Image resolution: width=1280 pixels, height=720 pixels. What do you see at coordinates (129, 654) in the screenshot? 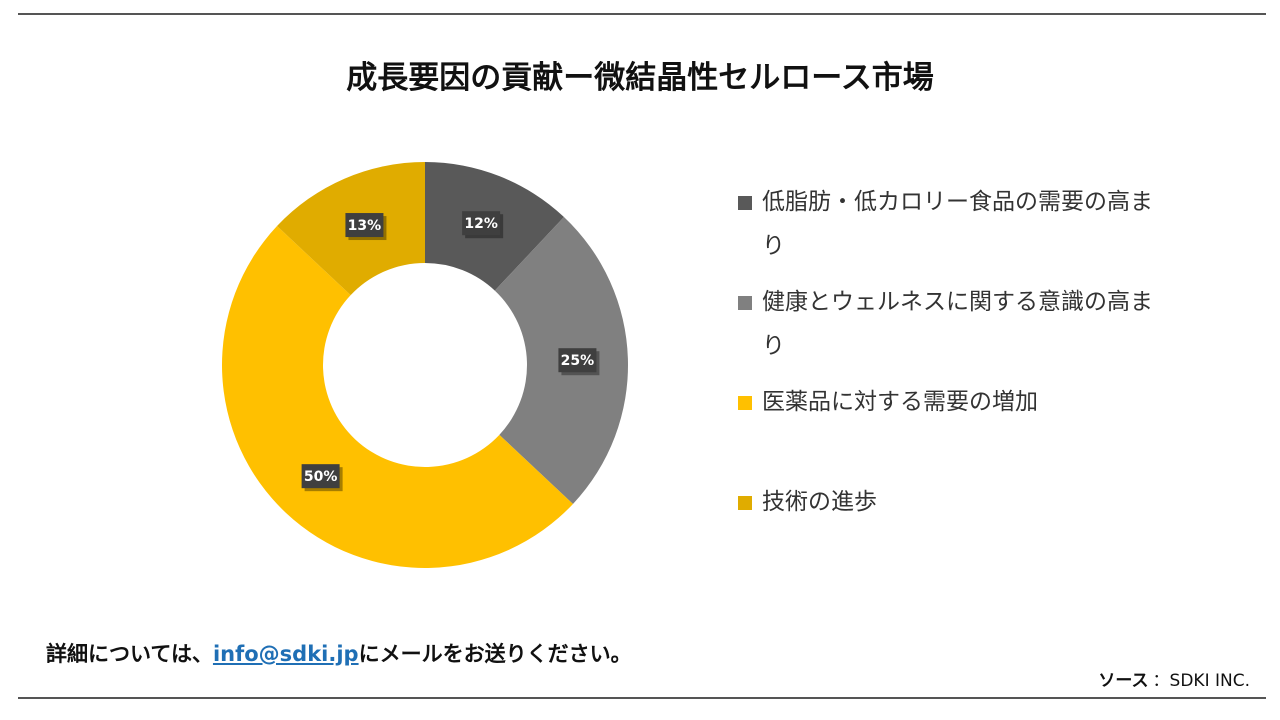
I see `footer-text: 詳細については、` at bounding box center [129, 654].